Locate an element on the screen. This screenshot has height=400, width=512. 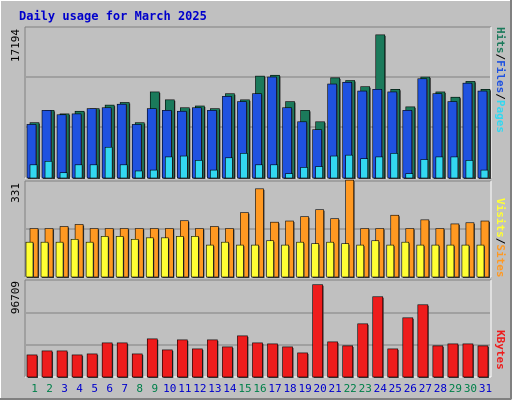
day-label: 27 is located at coordinates (425, 388).